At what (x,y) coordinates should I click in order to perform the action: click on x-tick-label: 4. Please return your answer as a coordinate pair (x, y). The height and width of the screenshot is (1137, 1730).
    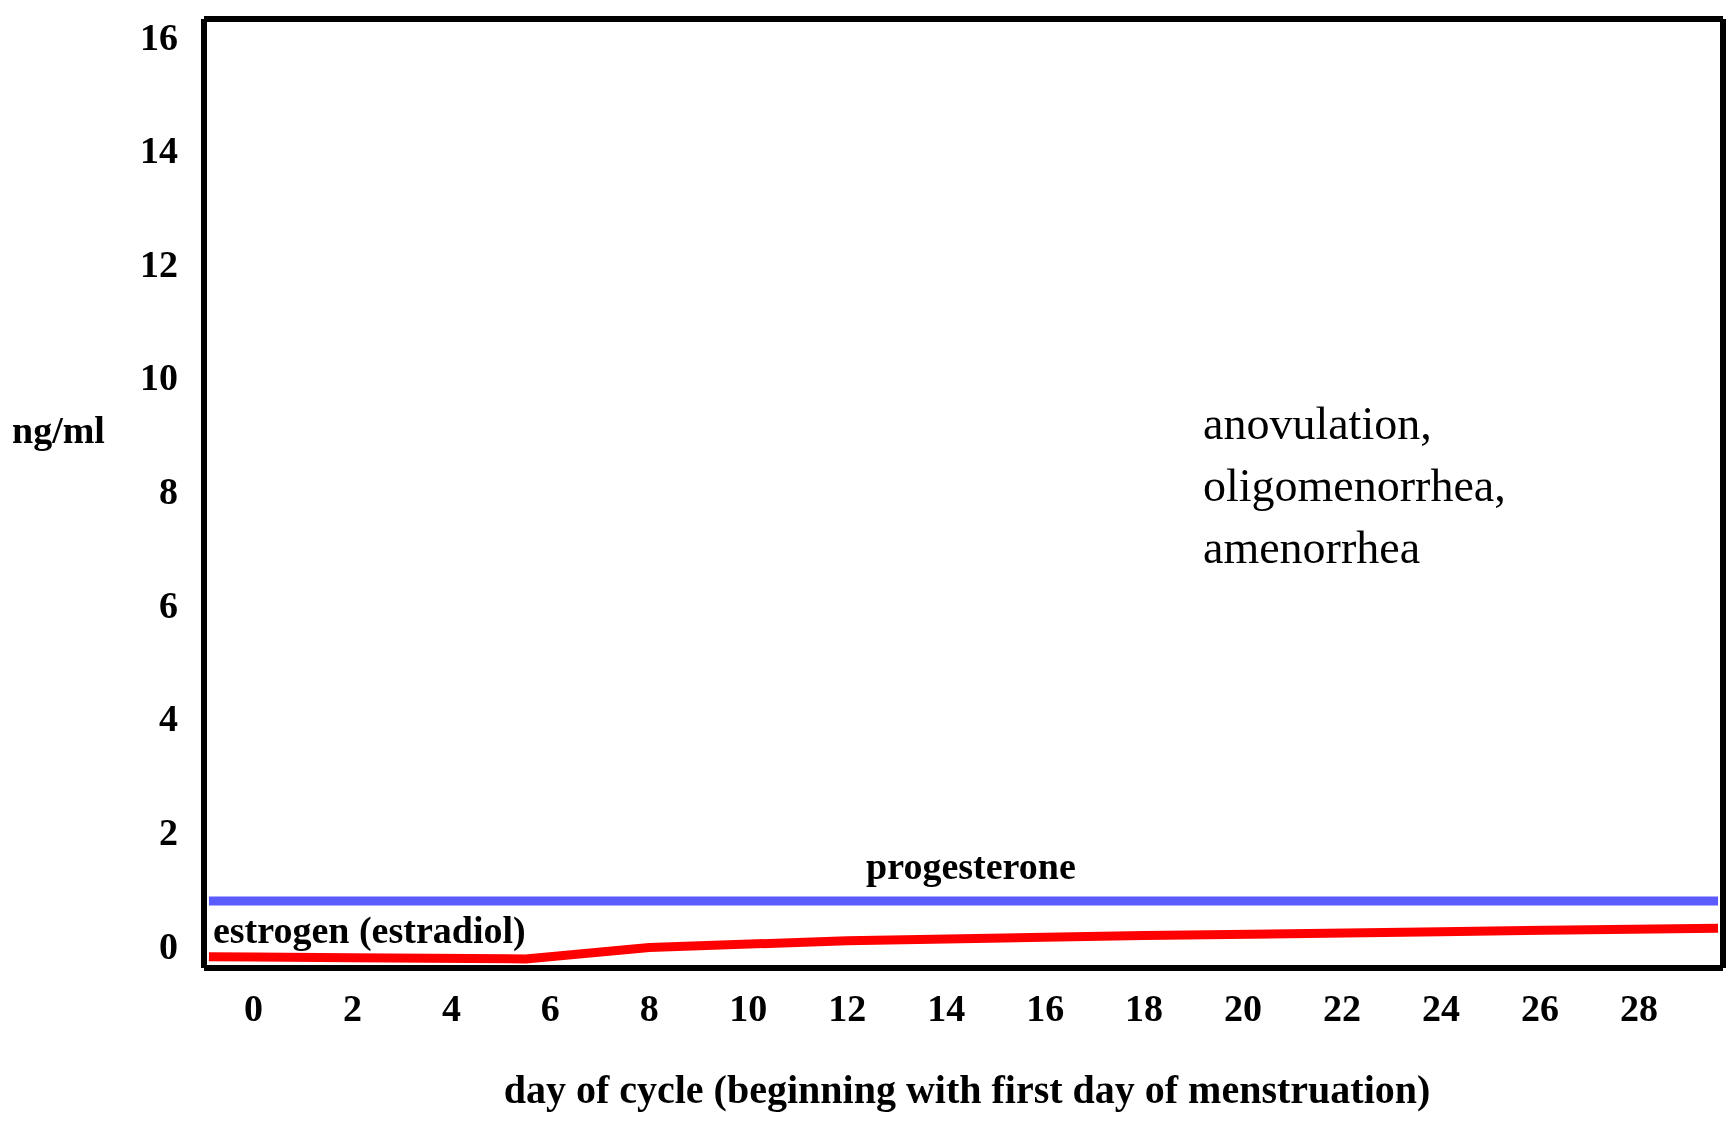
    Looking at the image, I should click on (451, 1007).